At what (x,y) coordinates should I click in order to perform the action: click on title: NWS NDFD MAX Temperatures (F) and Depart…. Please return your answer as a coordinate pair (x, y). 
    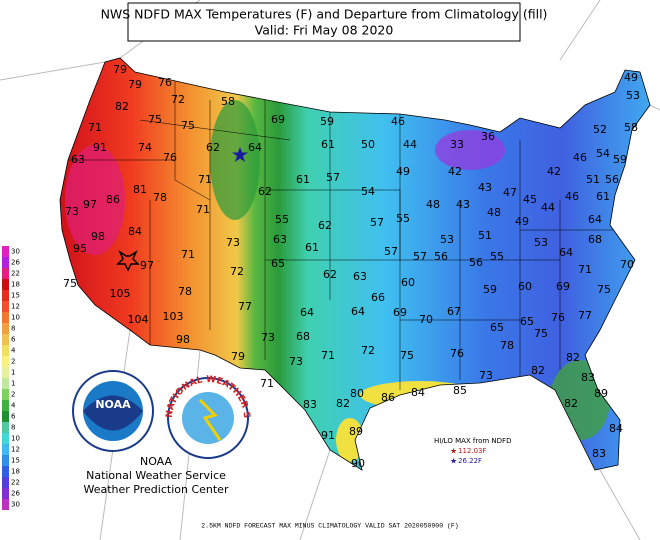
    Looking at the image, I should click on (324, 14).